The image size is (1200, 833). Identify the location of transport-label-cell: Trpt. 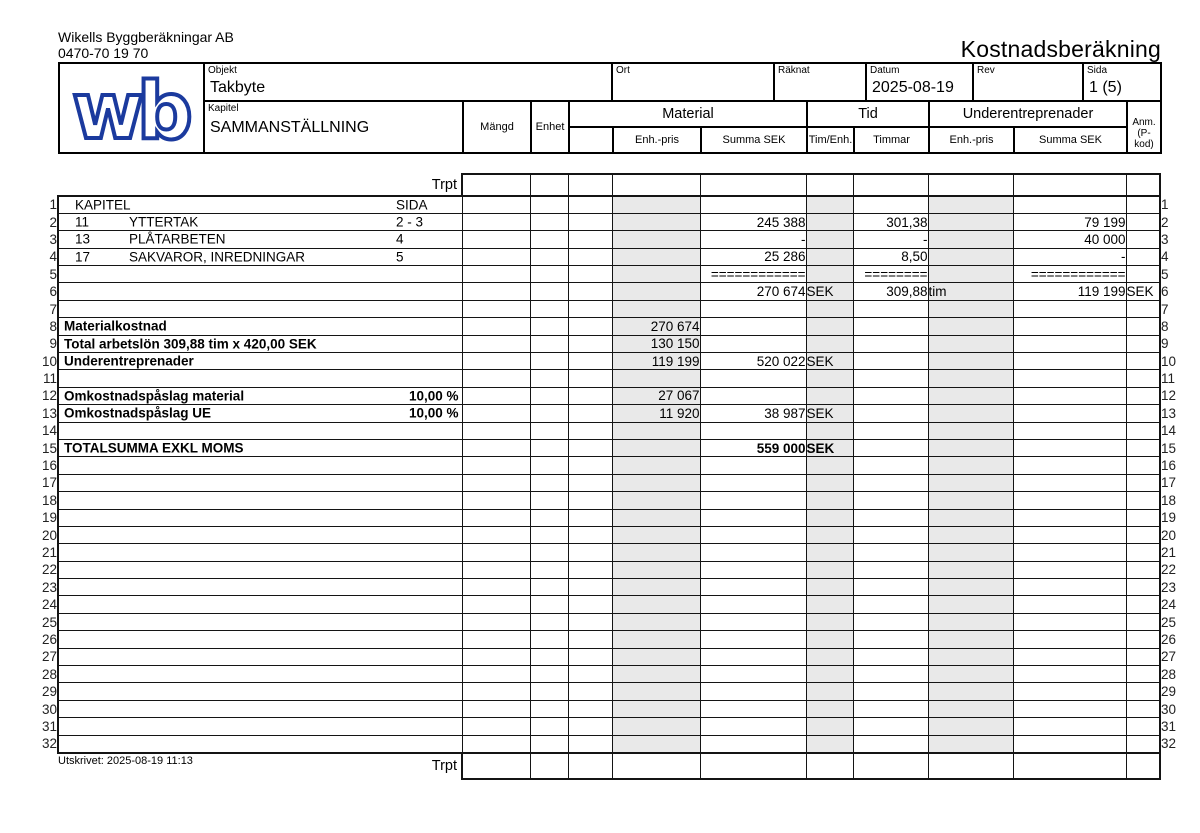
(260, 185).